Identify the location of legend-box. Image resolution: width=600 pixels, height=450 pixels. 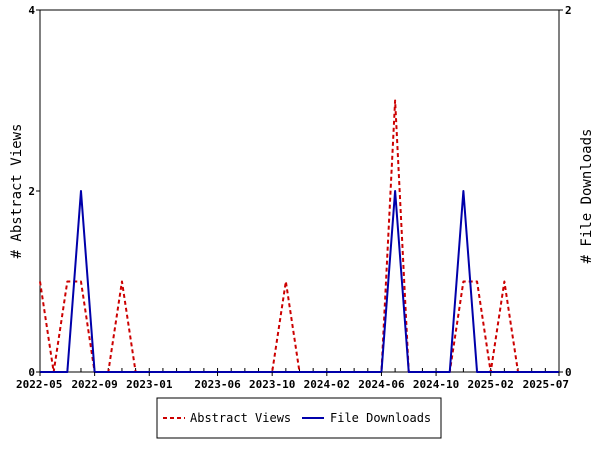
(299, 418).